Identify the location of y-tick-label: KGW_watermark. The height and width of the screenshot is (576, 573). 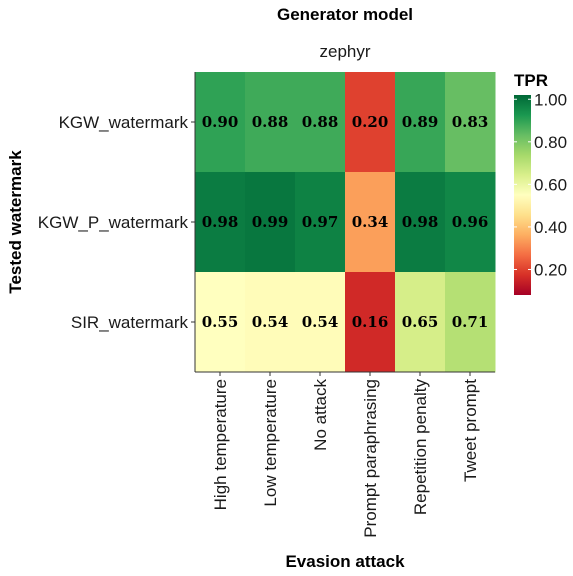
(124, 122).